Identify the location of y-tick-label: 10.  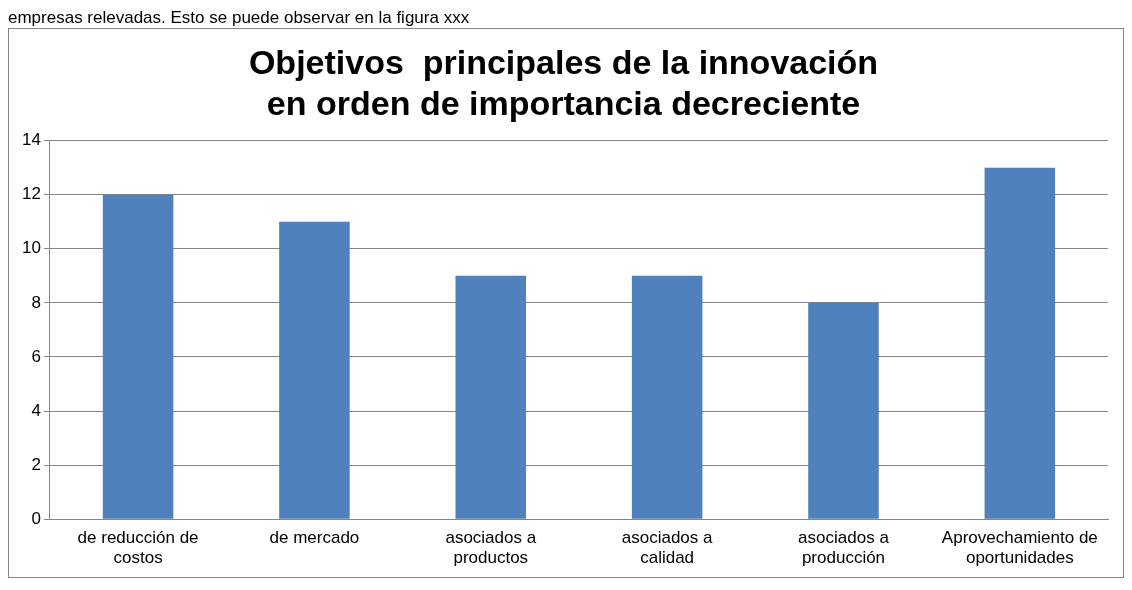
(31, 248).